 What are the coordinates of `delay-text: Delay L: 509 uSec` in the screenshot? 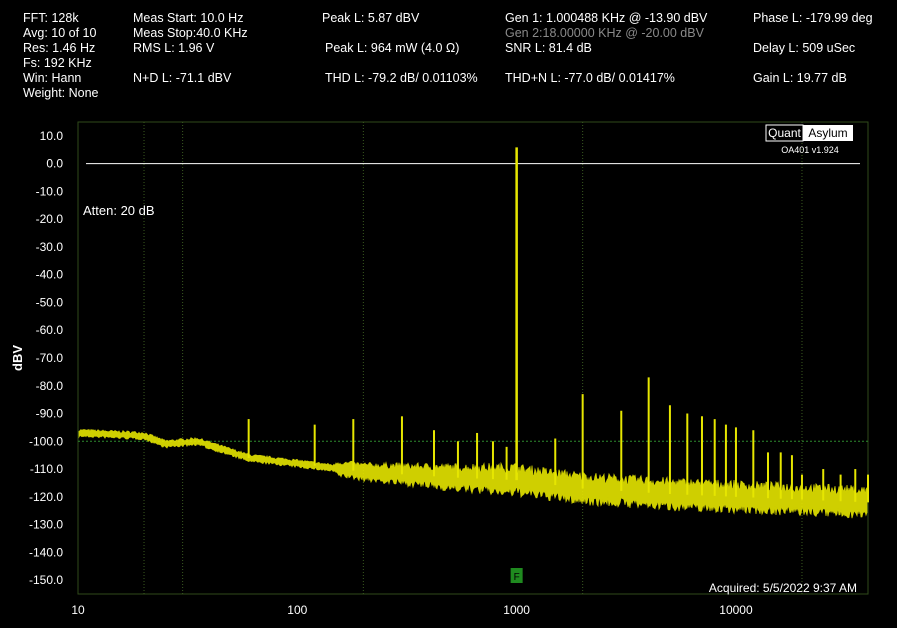 It's located at (804, 48).